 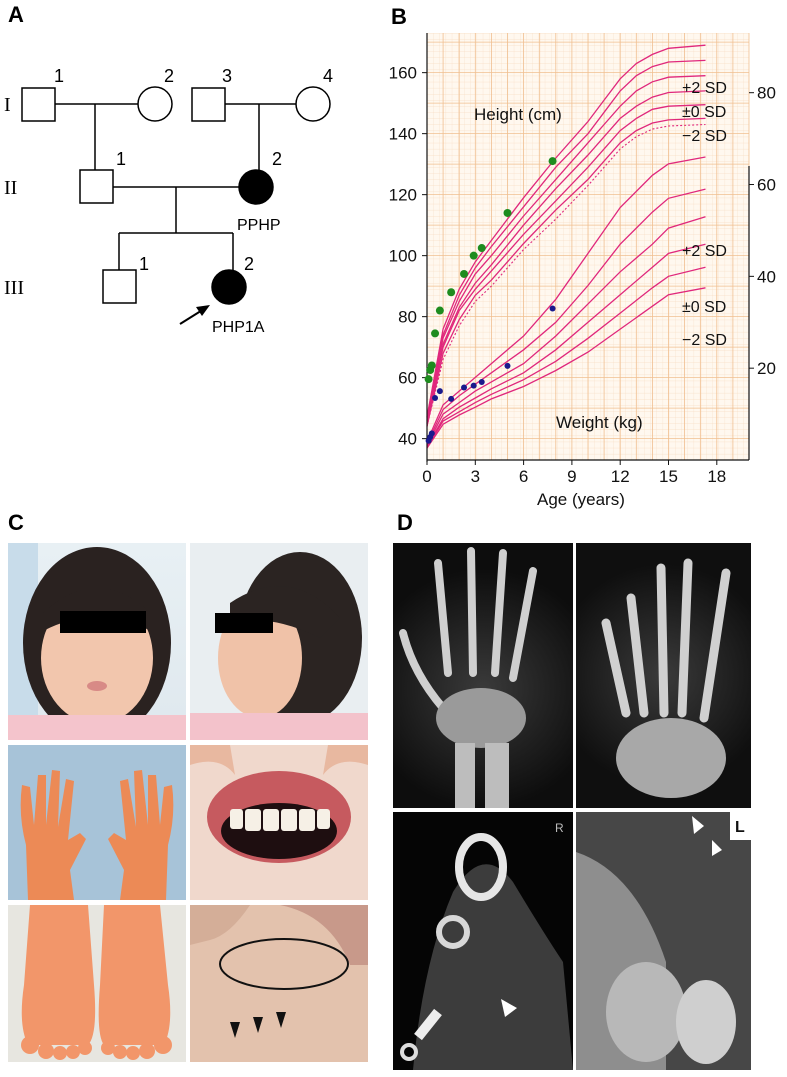 I want to click on pedigree-I-2-number: 2, so click(x=169, y=76).